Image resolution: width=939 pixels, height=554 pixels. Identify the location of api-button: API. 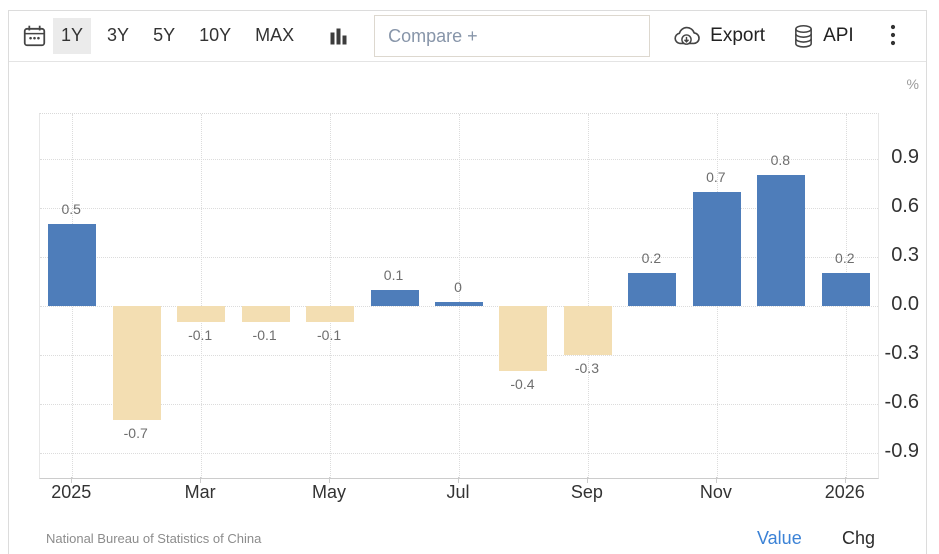
(823, 36).